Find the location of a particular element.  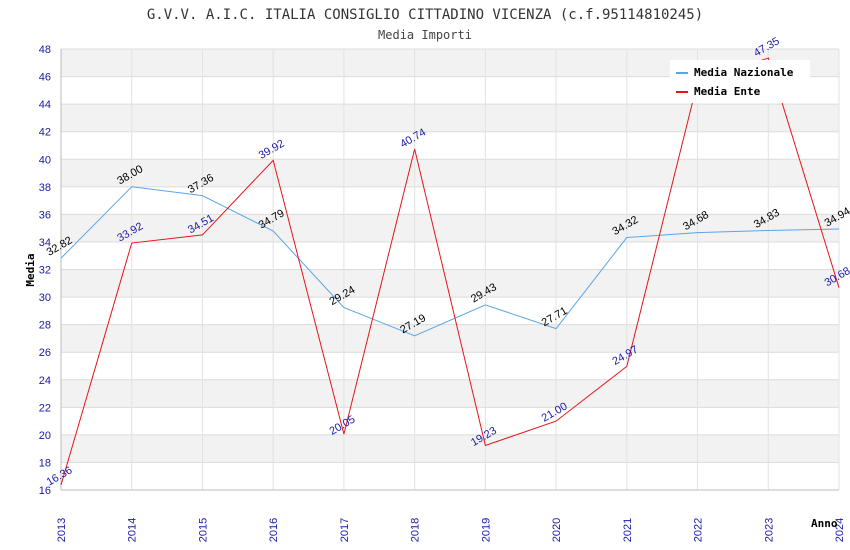

y-tick-label: 22 is located at coordinates (45, 408).